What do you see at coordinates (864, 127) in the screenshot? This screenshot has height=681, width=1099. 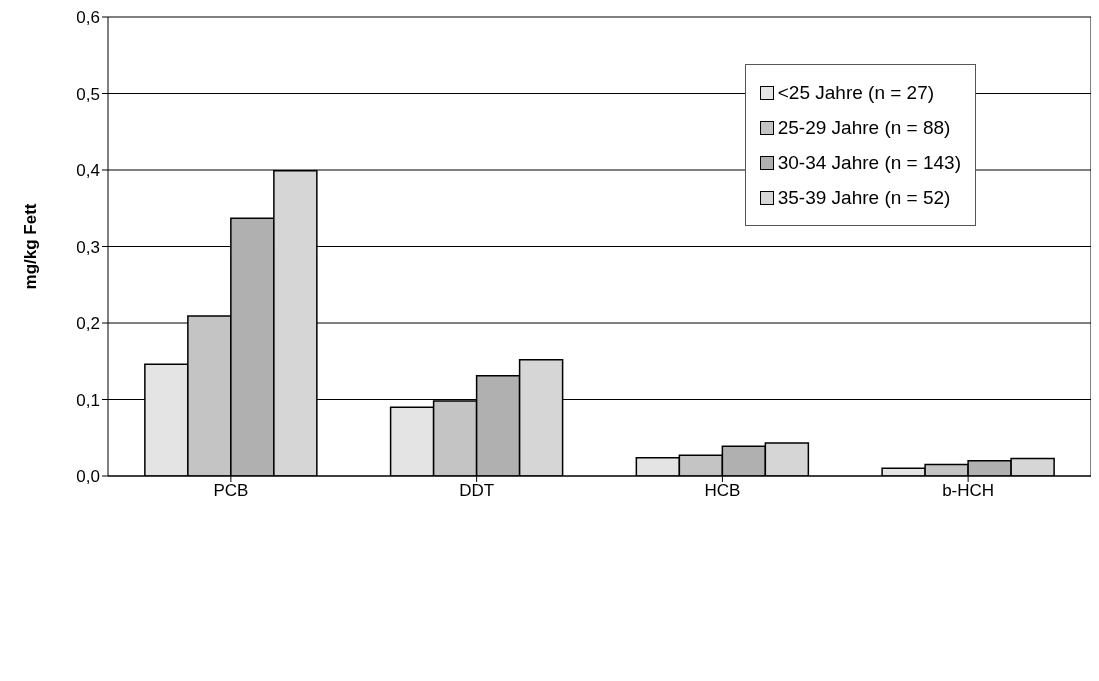 I see `legend-label: 25-29 Jahre (n = 88)` at bounding box center [864, 127].